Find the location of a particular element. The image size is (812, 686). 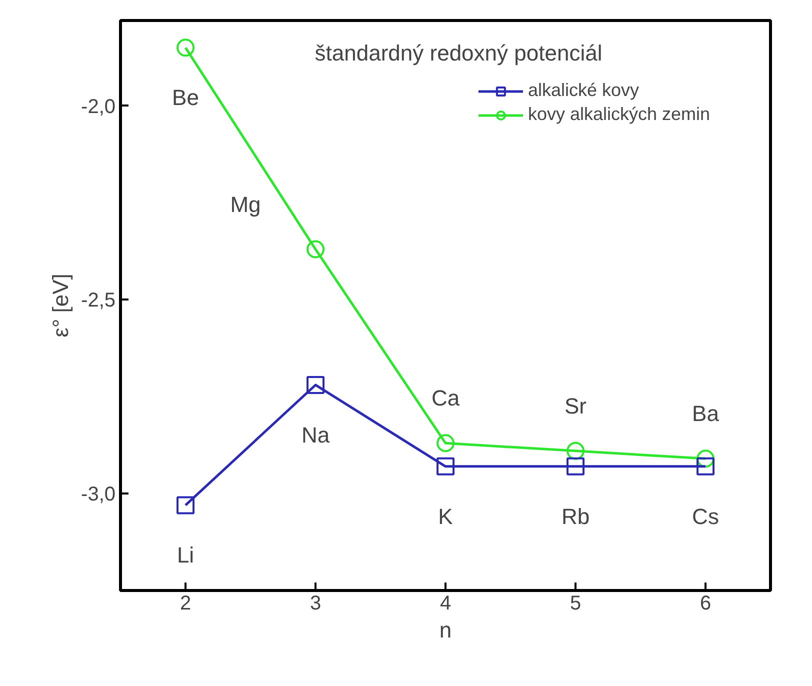

annotation: Li is located at coordinates (185, 555).